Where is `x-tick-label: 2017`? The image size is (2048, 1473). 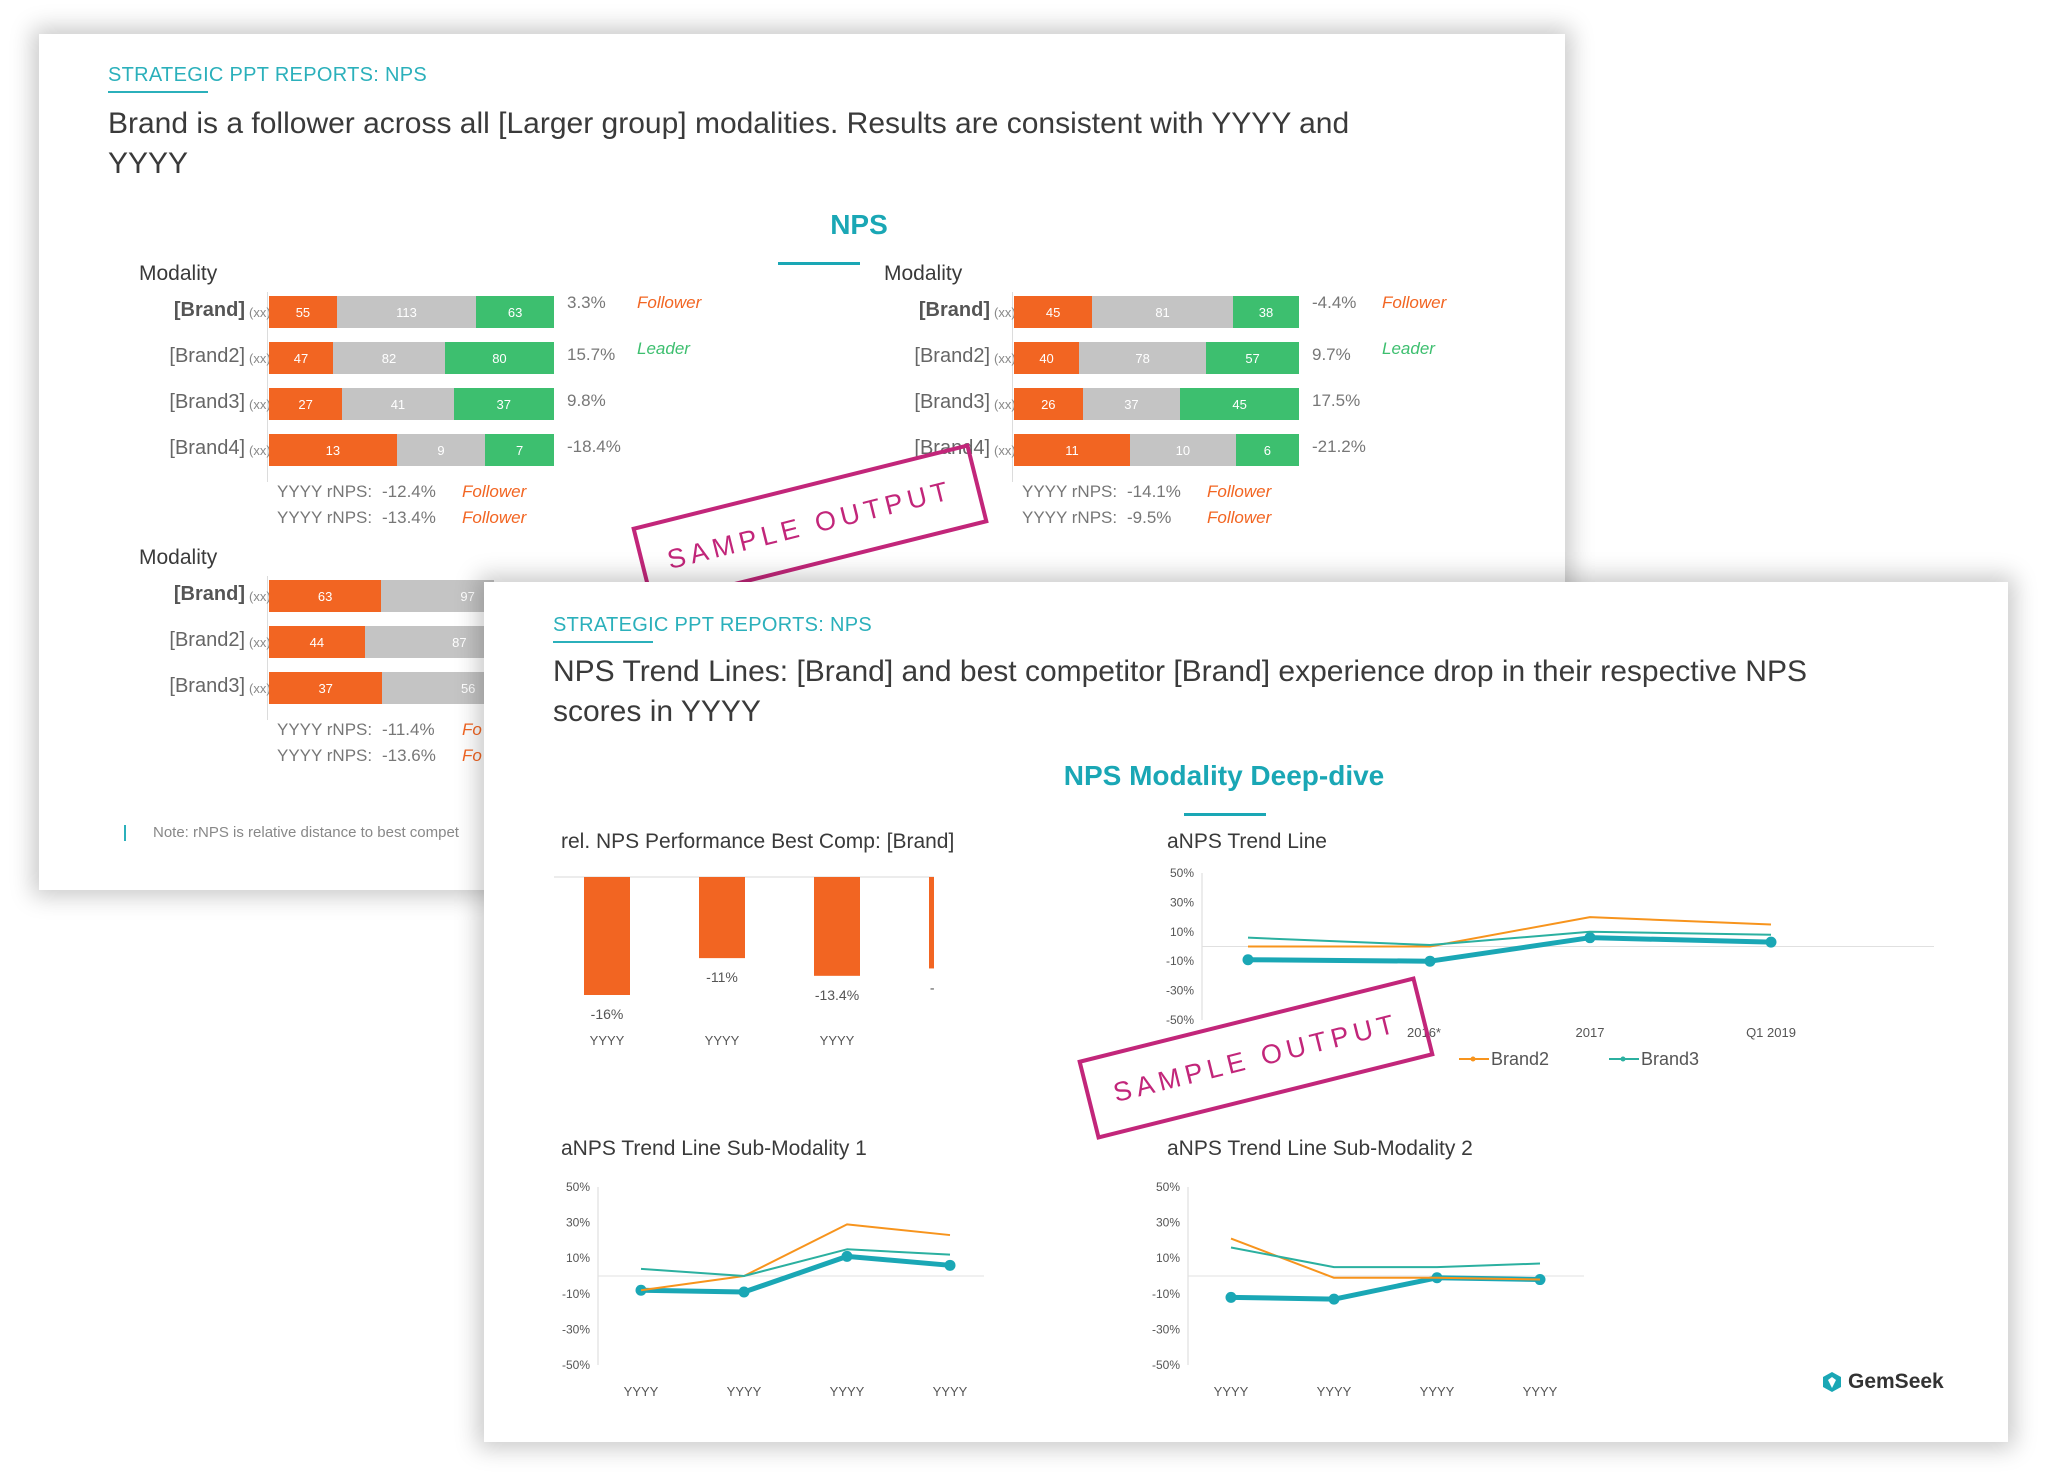 x-tick-label: 2017 is located at coordinates (1590, 1032).